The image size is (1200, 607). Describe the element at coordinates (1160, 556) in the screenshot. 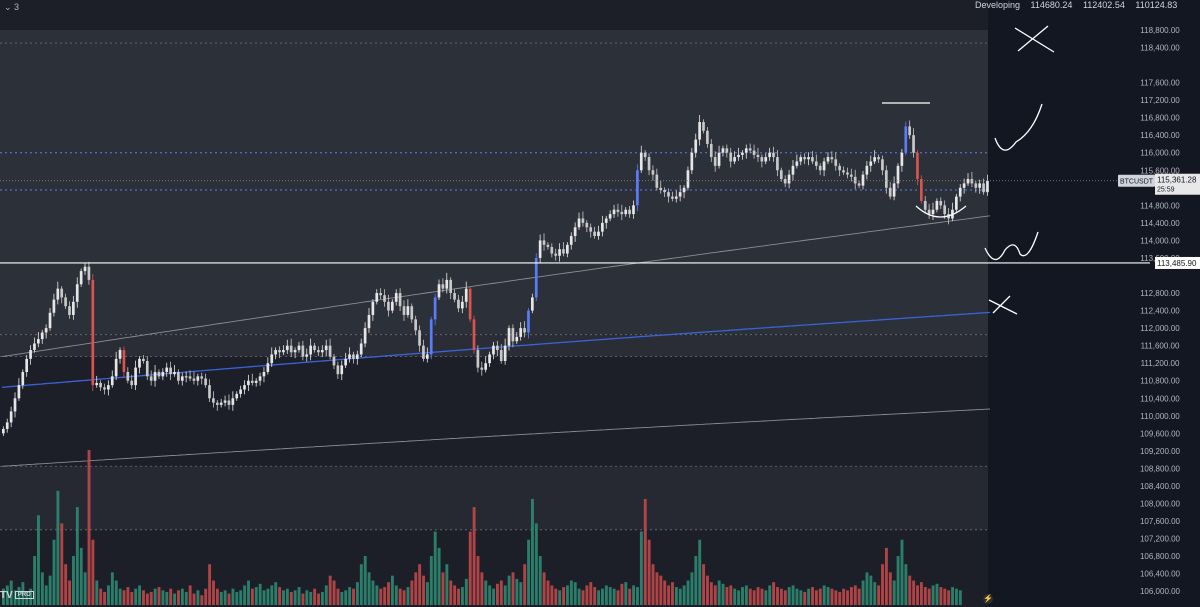

I see `y-tick-label: 106,800.00` at that location.